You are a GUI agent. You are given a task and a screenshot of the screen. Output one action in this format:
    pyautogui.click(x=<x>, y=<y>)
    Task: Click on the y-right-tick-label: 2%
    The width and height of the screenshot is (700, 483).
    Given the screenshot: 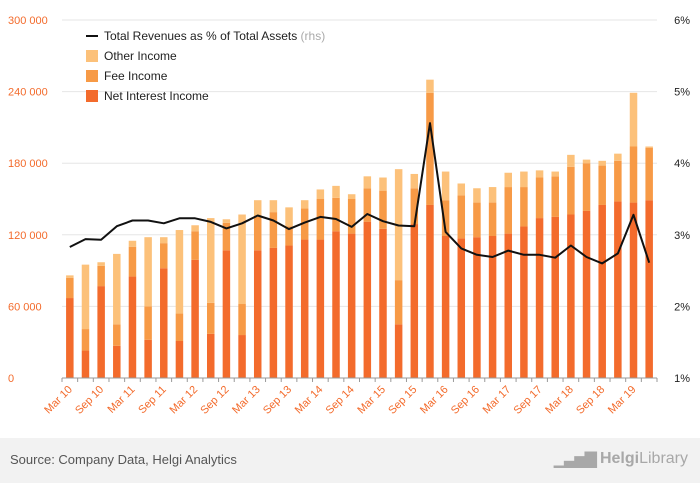 What is the action you would take?
    pyautogui.click(x=682, y=307)
    